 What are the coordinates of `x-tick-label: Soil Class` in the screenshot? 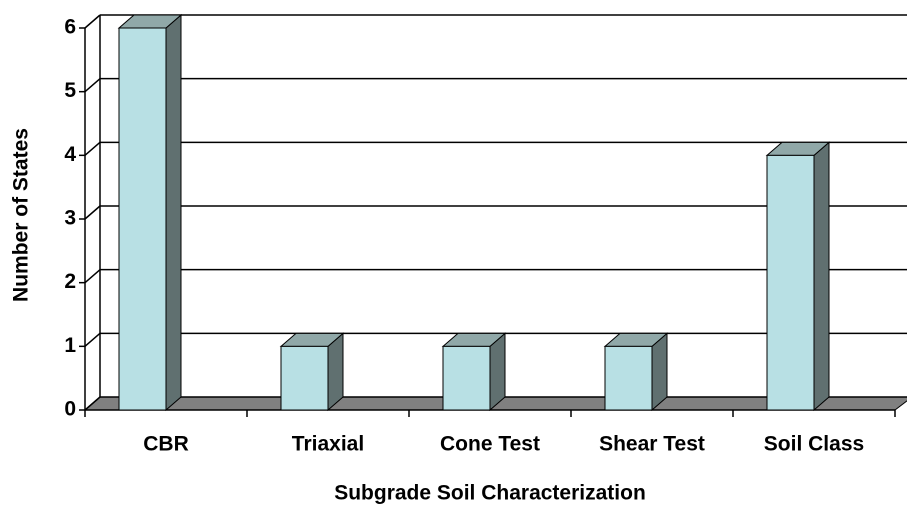 It's located at (814, 444).